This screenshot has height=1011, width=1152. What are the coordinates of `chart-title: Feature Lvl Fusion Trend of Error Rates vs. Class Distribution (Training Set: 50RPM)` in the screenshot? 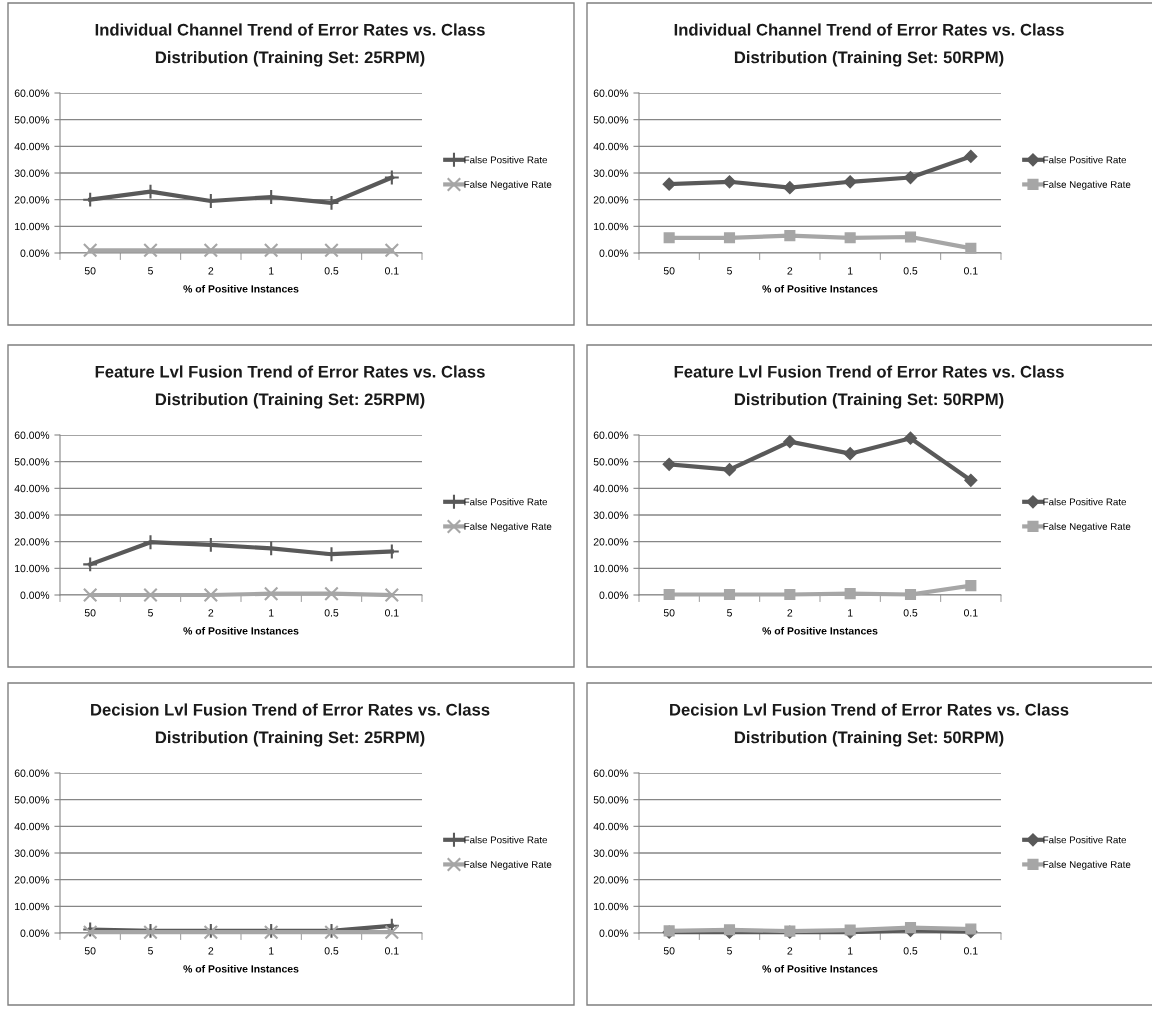 It's located at (869, 387).